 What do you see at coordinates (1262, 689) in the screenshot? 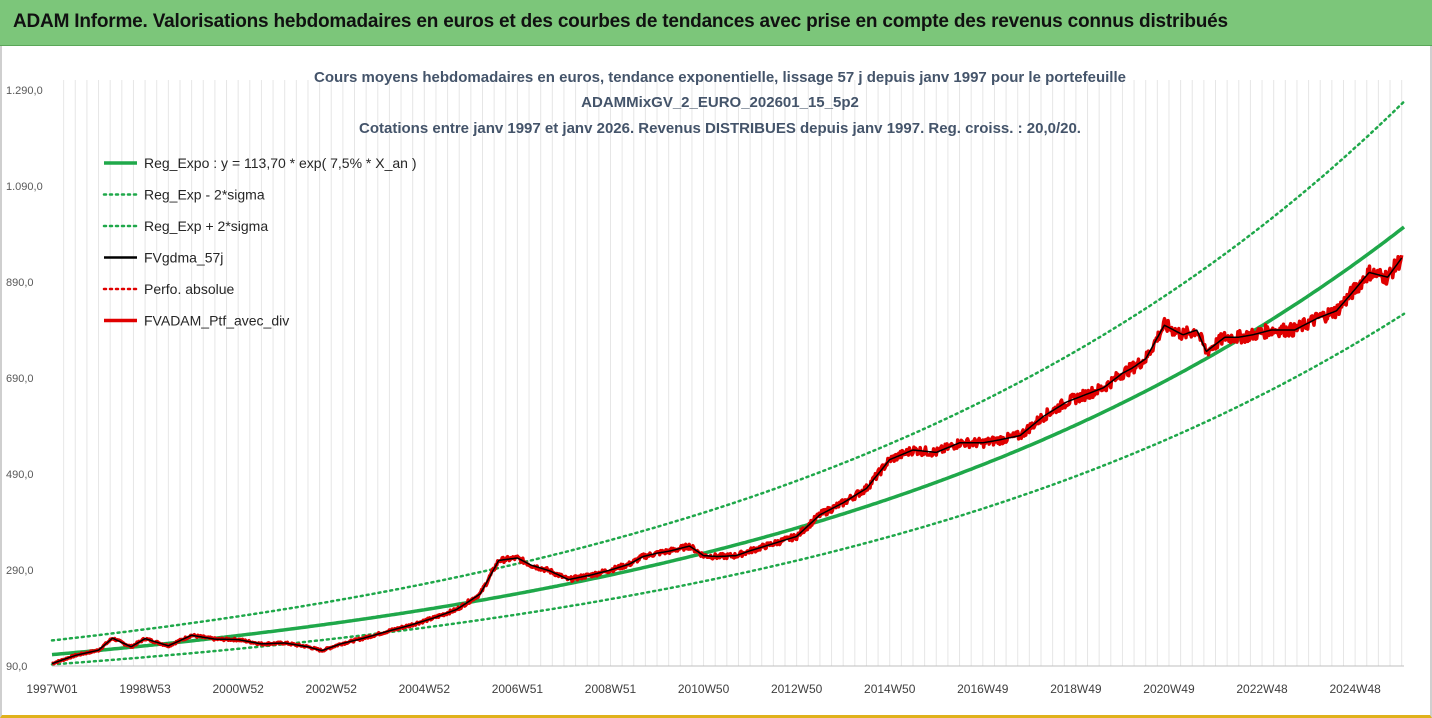
I see `x-tick-label: 2022W48` at bounding box center [1262, 689].